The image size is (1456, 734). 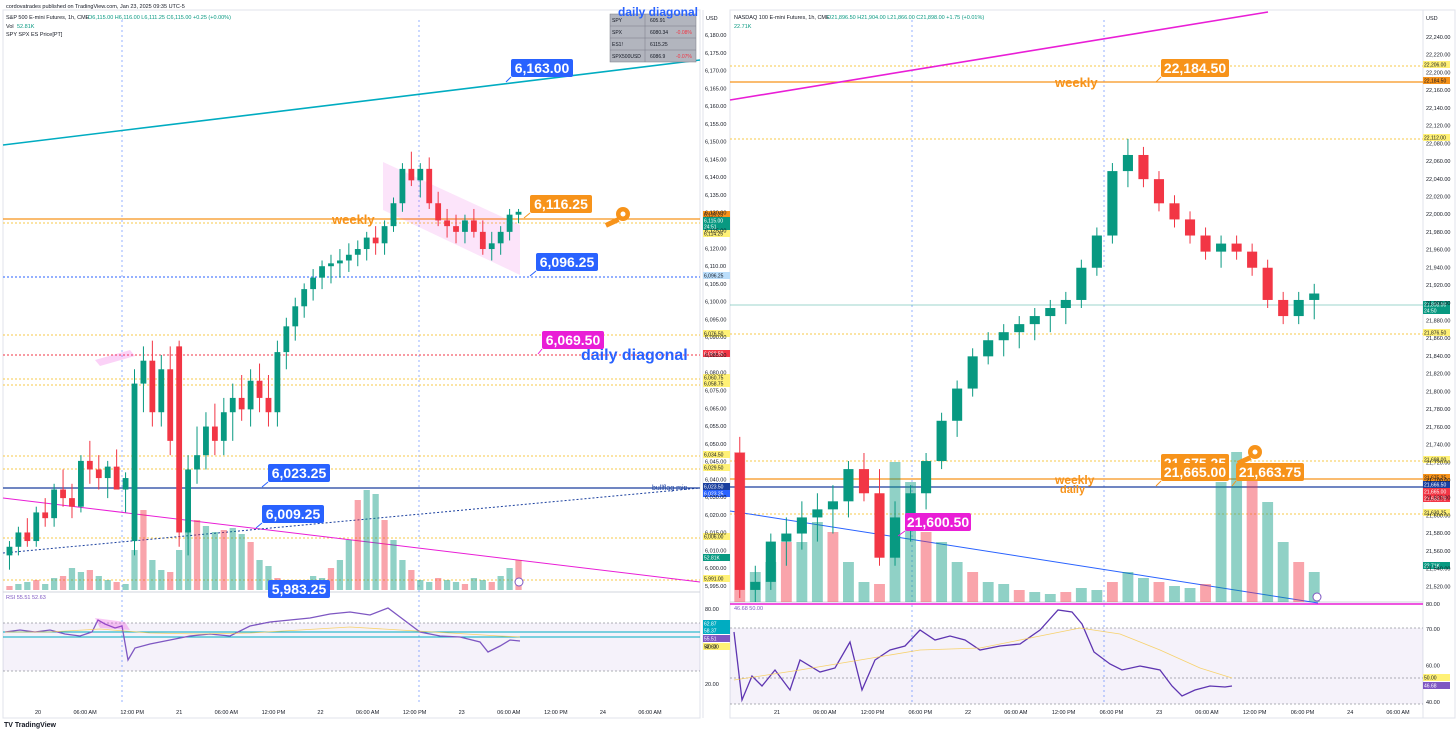 What do you see at coordinates (715, 463) in the screenshot?
I see `left-price-tick: 6,045.00` at bounding box center [715, 463].